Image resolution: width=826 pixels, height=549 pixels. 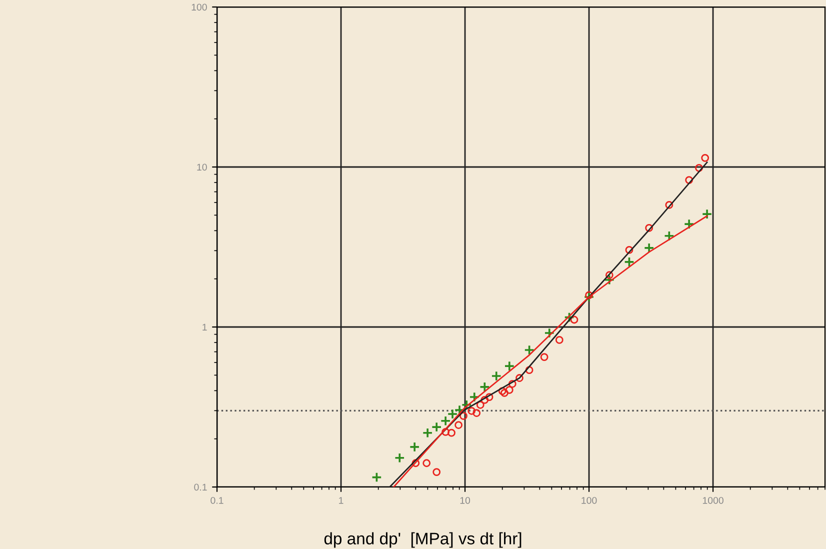 I want to click on x-tick-label: 0.1, so click(x=217, y=500).